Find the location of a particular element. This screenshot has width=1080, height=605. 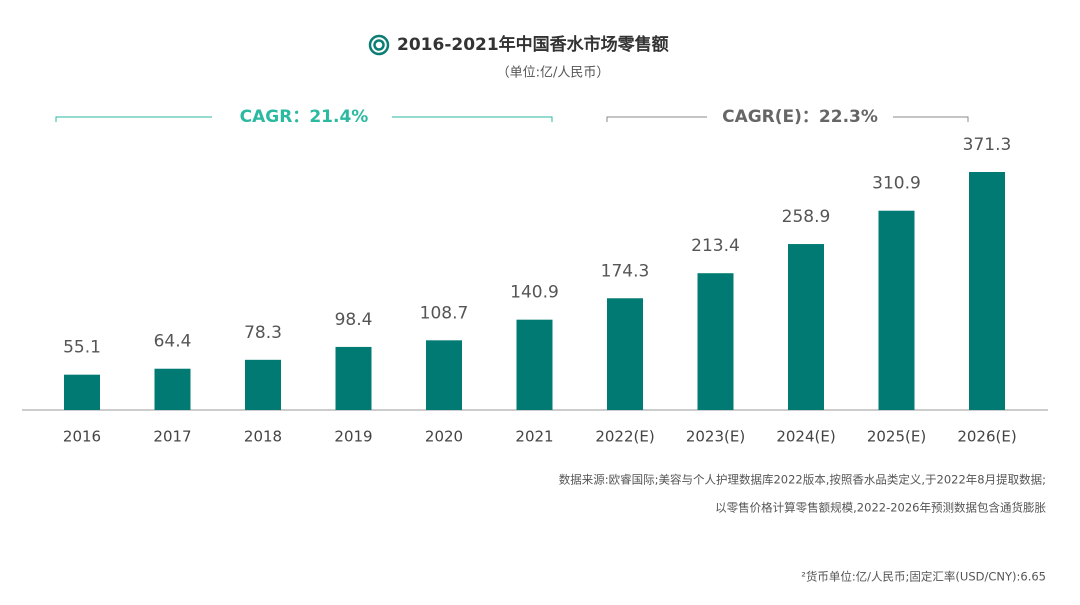

title-icon is located at coordinates (379, 45).